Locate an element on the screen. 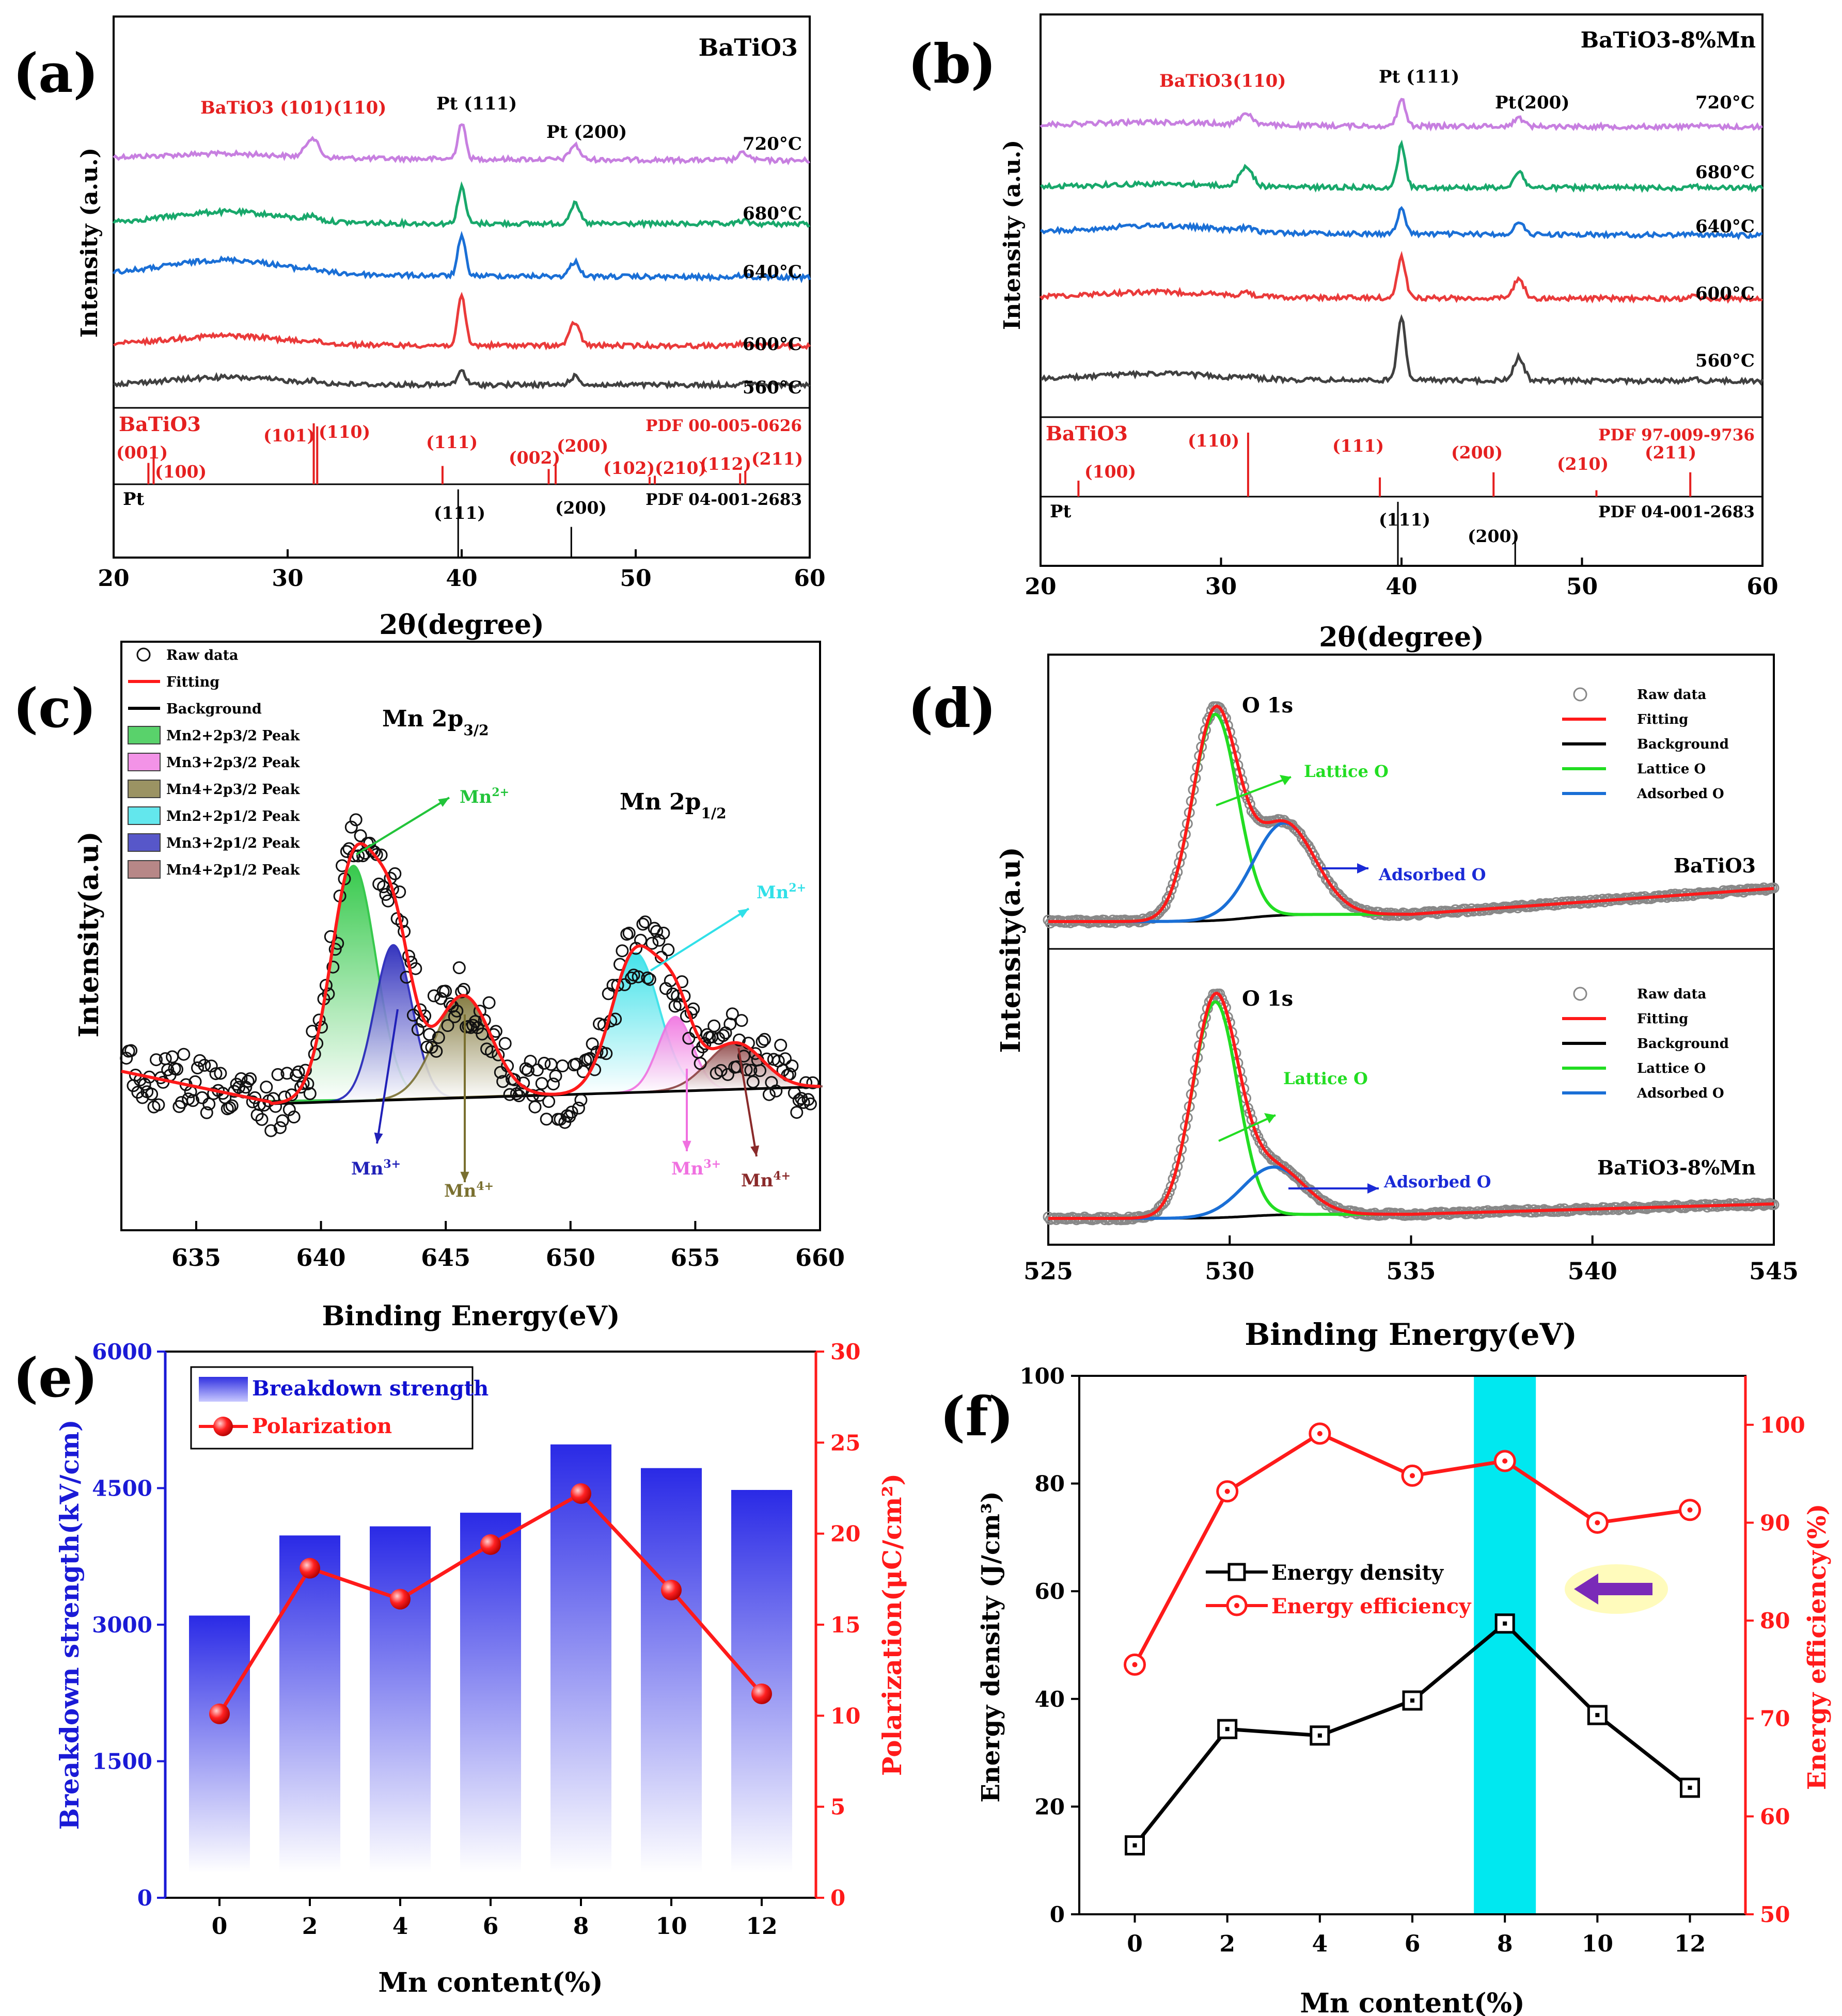 This screenshot has height=2016, width=1842. x-tick-label: 50 is located at coordinates (1582, 587).